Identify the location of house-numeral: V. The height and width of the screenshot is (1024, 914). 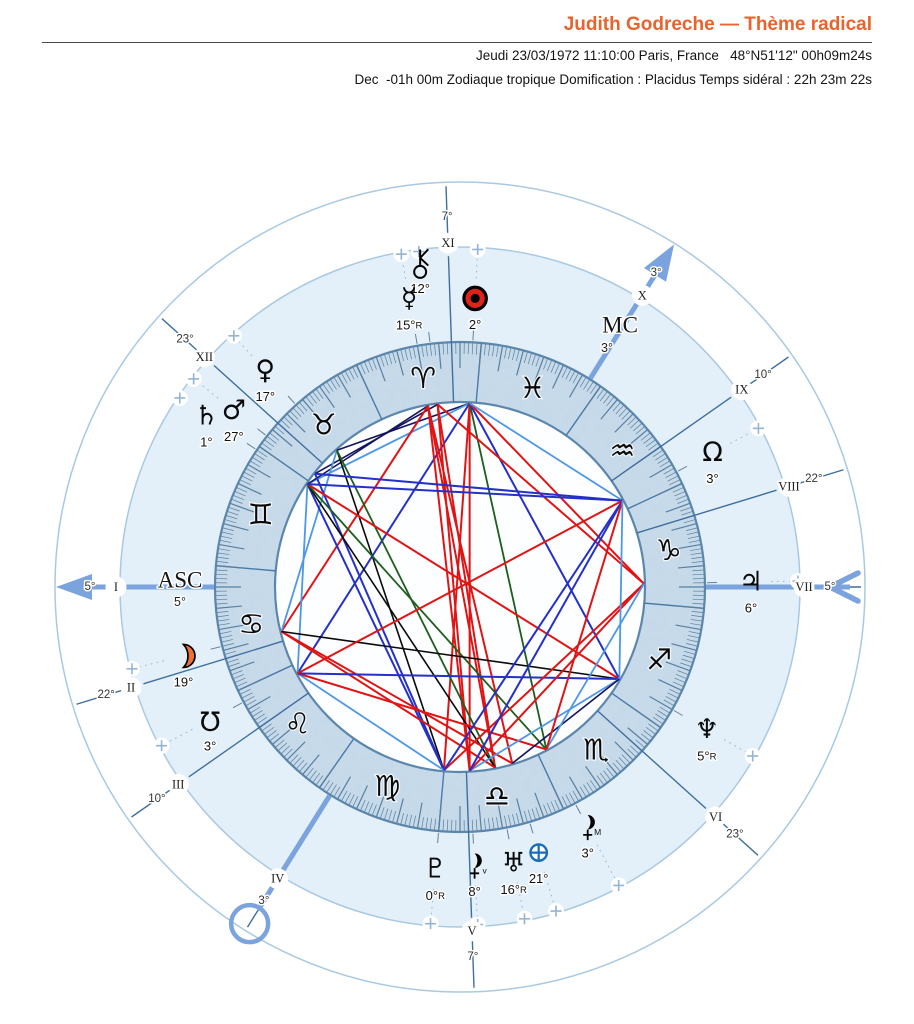
(471, 931).